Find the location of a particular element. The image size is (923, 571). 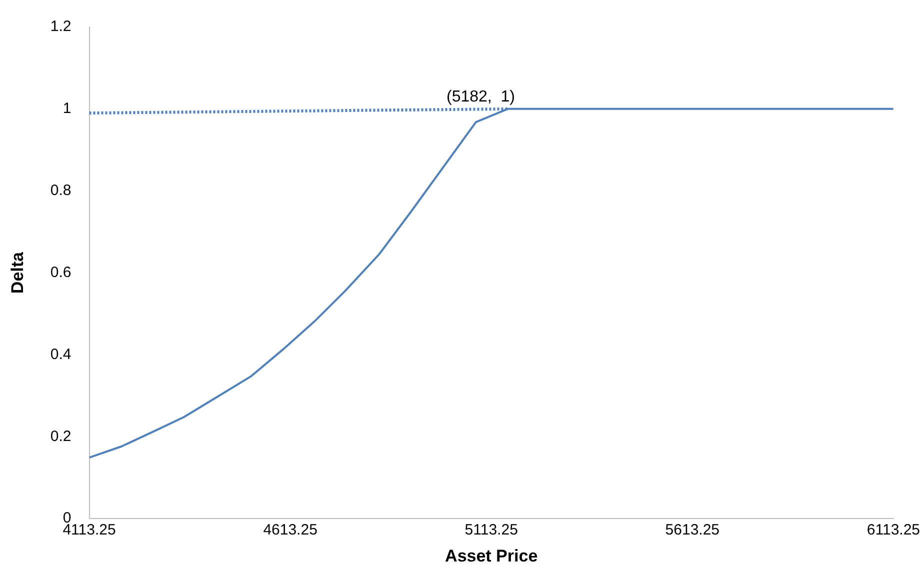

x-axis-title: Asset Price is located at coordinates (491, 556).